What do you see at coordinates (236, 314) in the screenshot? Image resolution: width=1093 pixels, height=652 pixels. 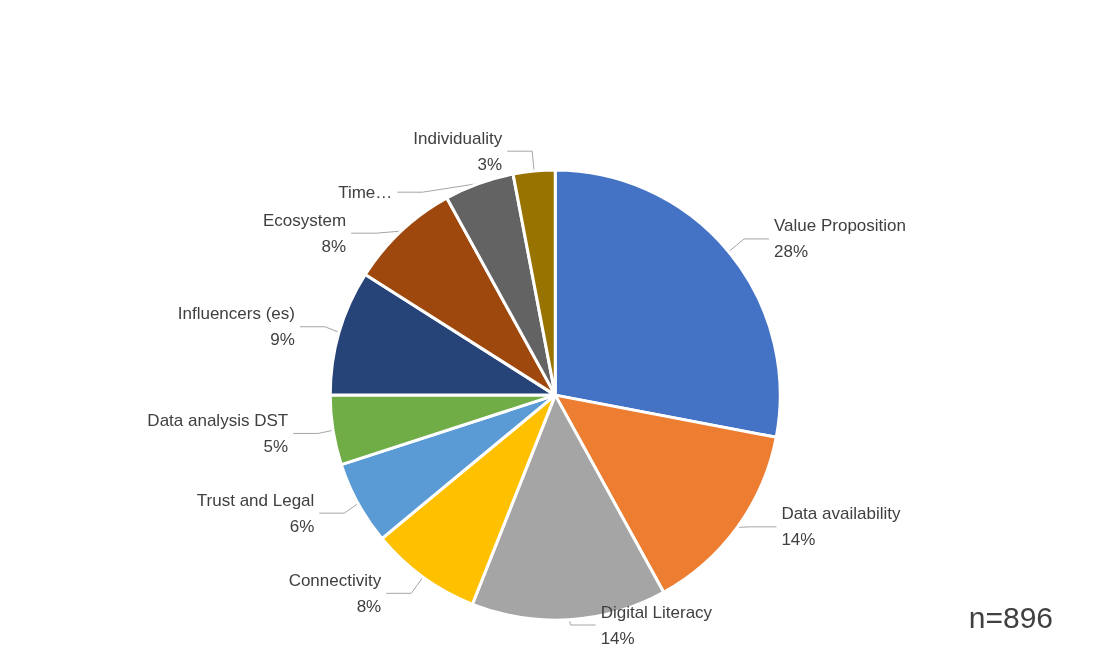 I see `slice-label: Influencers (es)` at bounding box center [236, 314].